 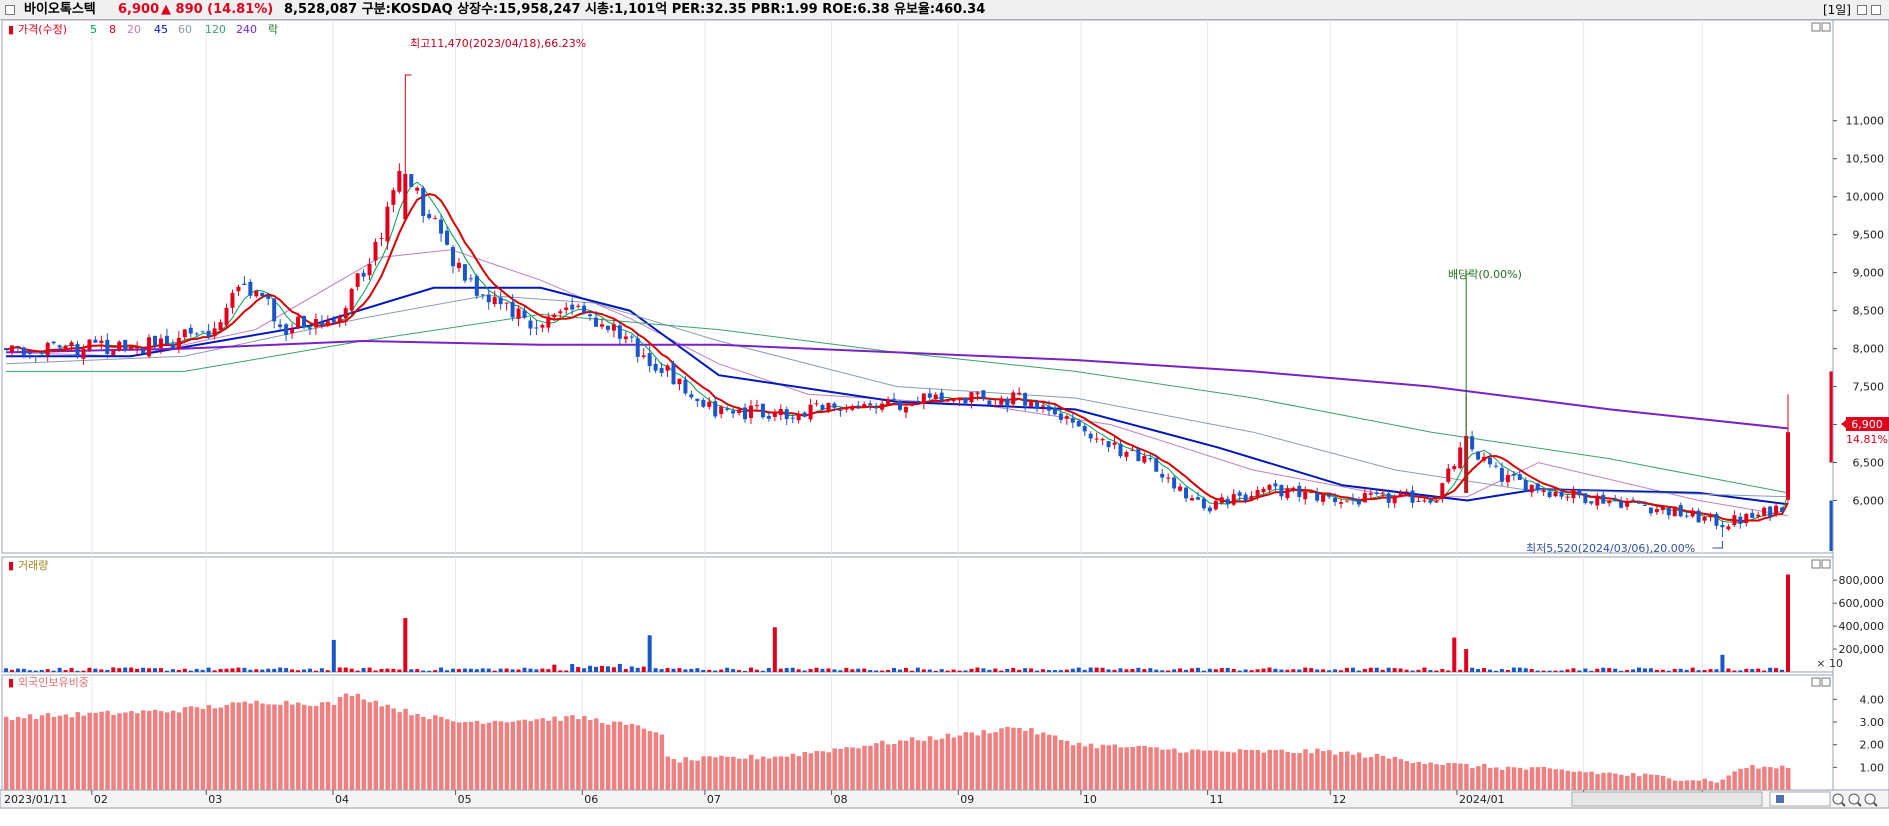 I want to click on close-icon, so click(x=1876, y=10).